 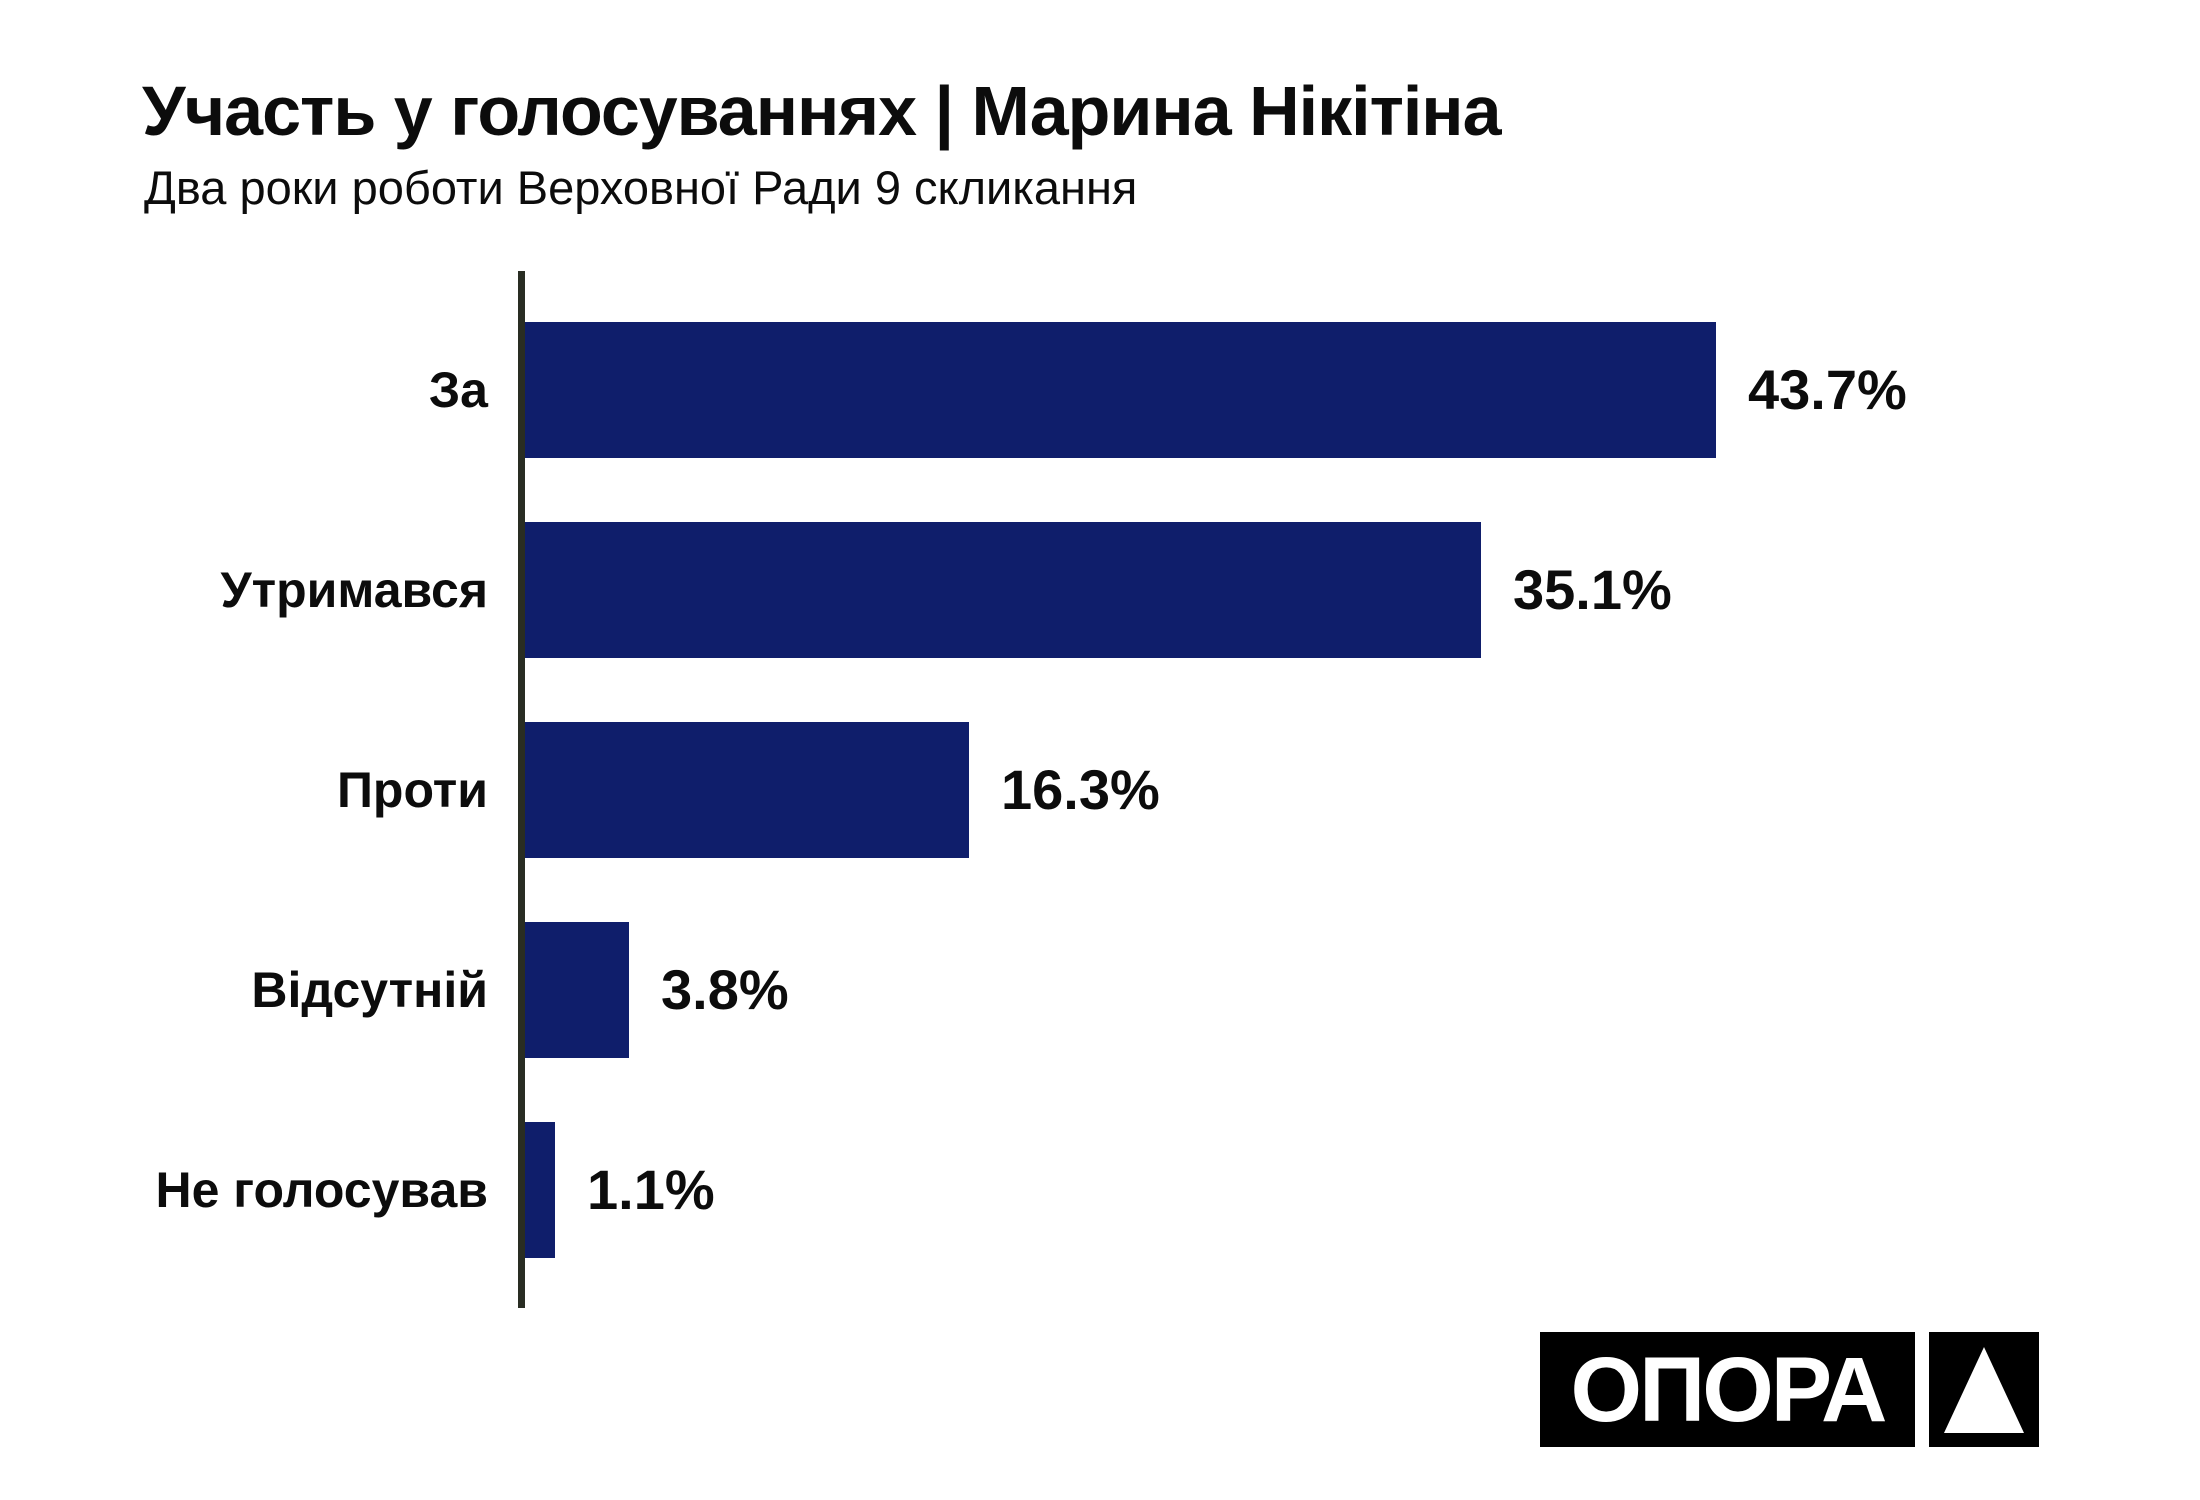 I want to click on category-label: Проти, so click(x=412, y=790).